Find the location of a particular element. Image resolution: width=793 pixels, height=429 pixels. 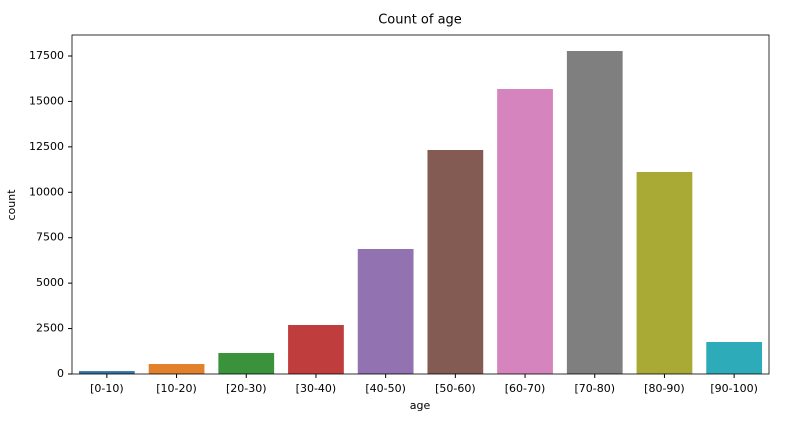

x-tick-label: [40-50) is located at coordinates (385, 388).